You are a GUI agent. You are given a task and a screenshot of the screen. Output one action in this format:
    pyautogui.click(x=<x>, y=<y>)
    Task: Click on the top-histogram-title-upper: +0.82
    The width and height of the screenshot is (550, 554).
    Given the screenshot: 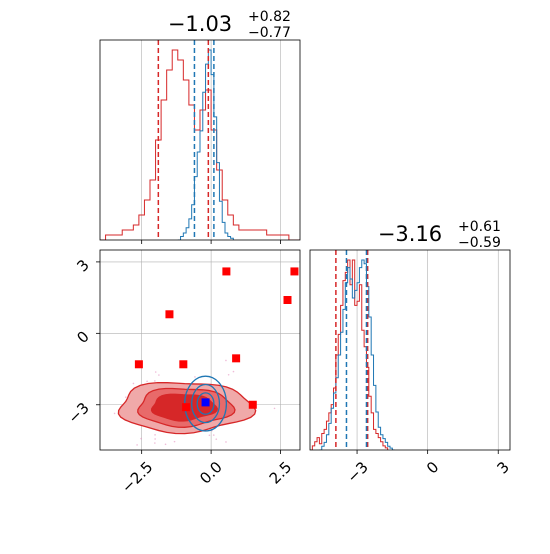 What is the action you would take?
    pyautogui.click(x=269, y=17)
    